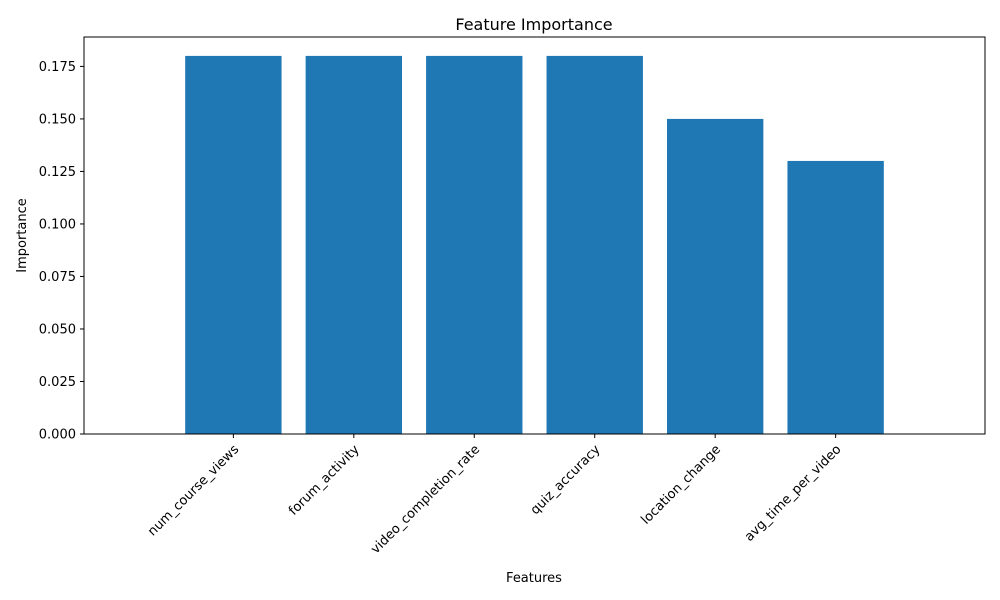 The width and height of the screenshot is (1000, 600). I want to click on bar-video-completion-rate, so click(474, 245).